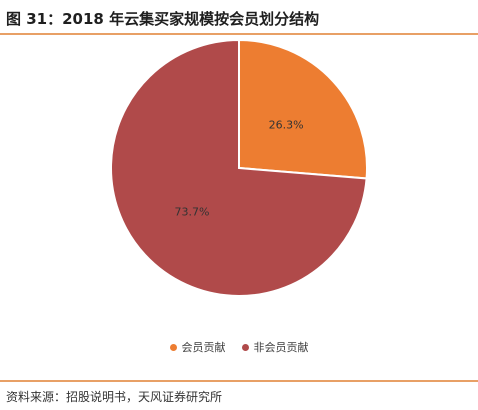 The image size is (478, 410). Describe the element at coordinates (239, 381) in the screenshot. I see `footer-divider` at that location.